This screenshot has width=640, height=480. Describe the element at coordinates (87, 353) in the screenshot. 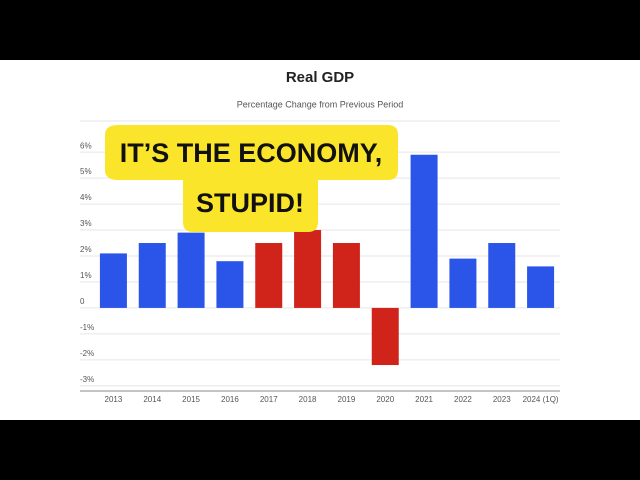

I see `y-tick-label: -2%` at that location.